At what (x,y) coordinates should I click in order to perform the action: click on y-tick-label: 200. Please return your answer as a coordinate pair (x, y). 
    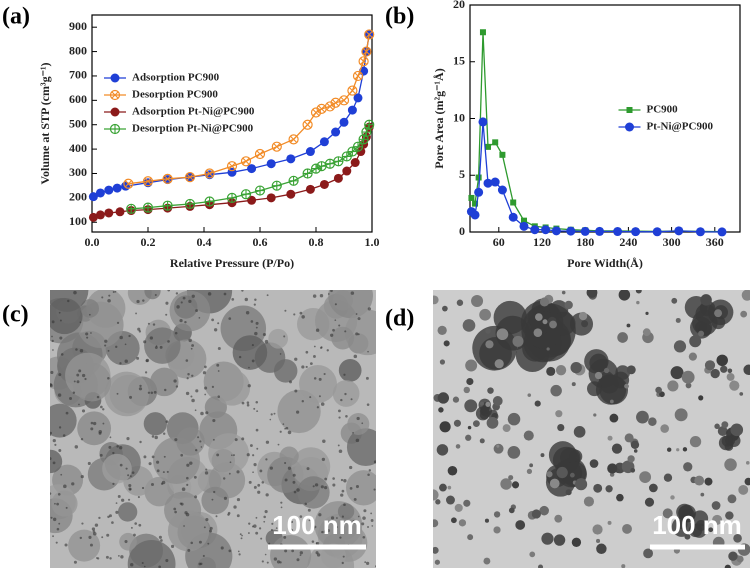
    Looking at the image, I should click on (78, 197).